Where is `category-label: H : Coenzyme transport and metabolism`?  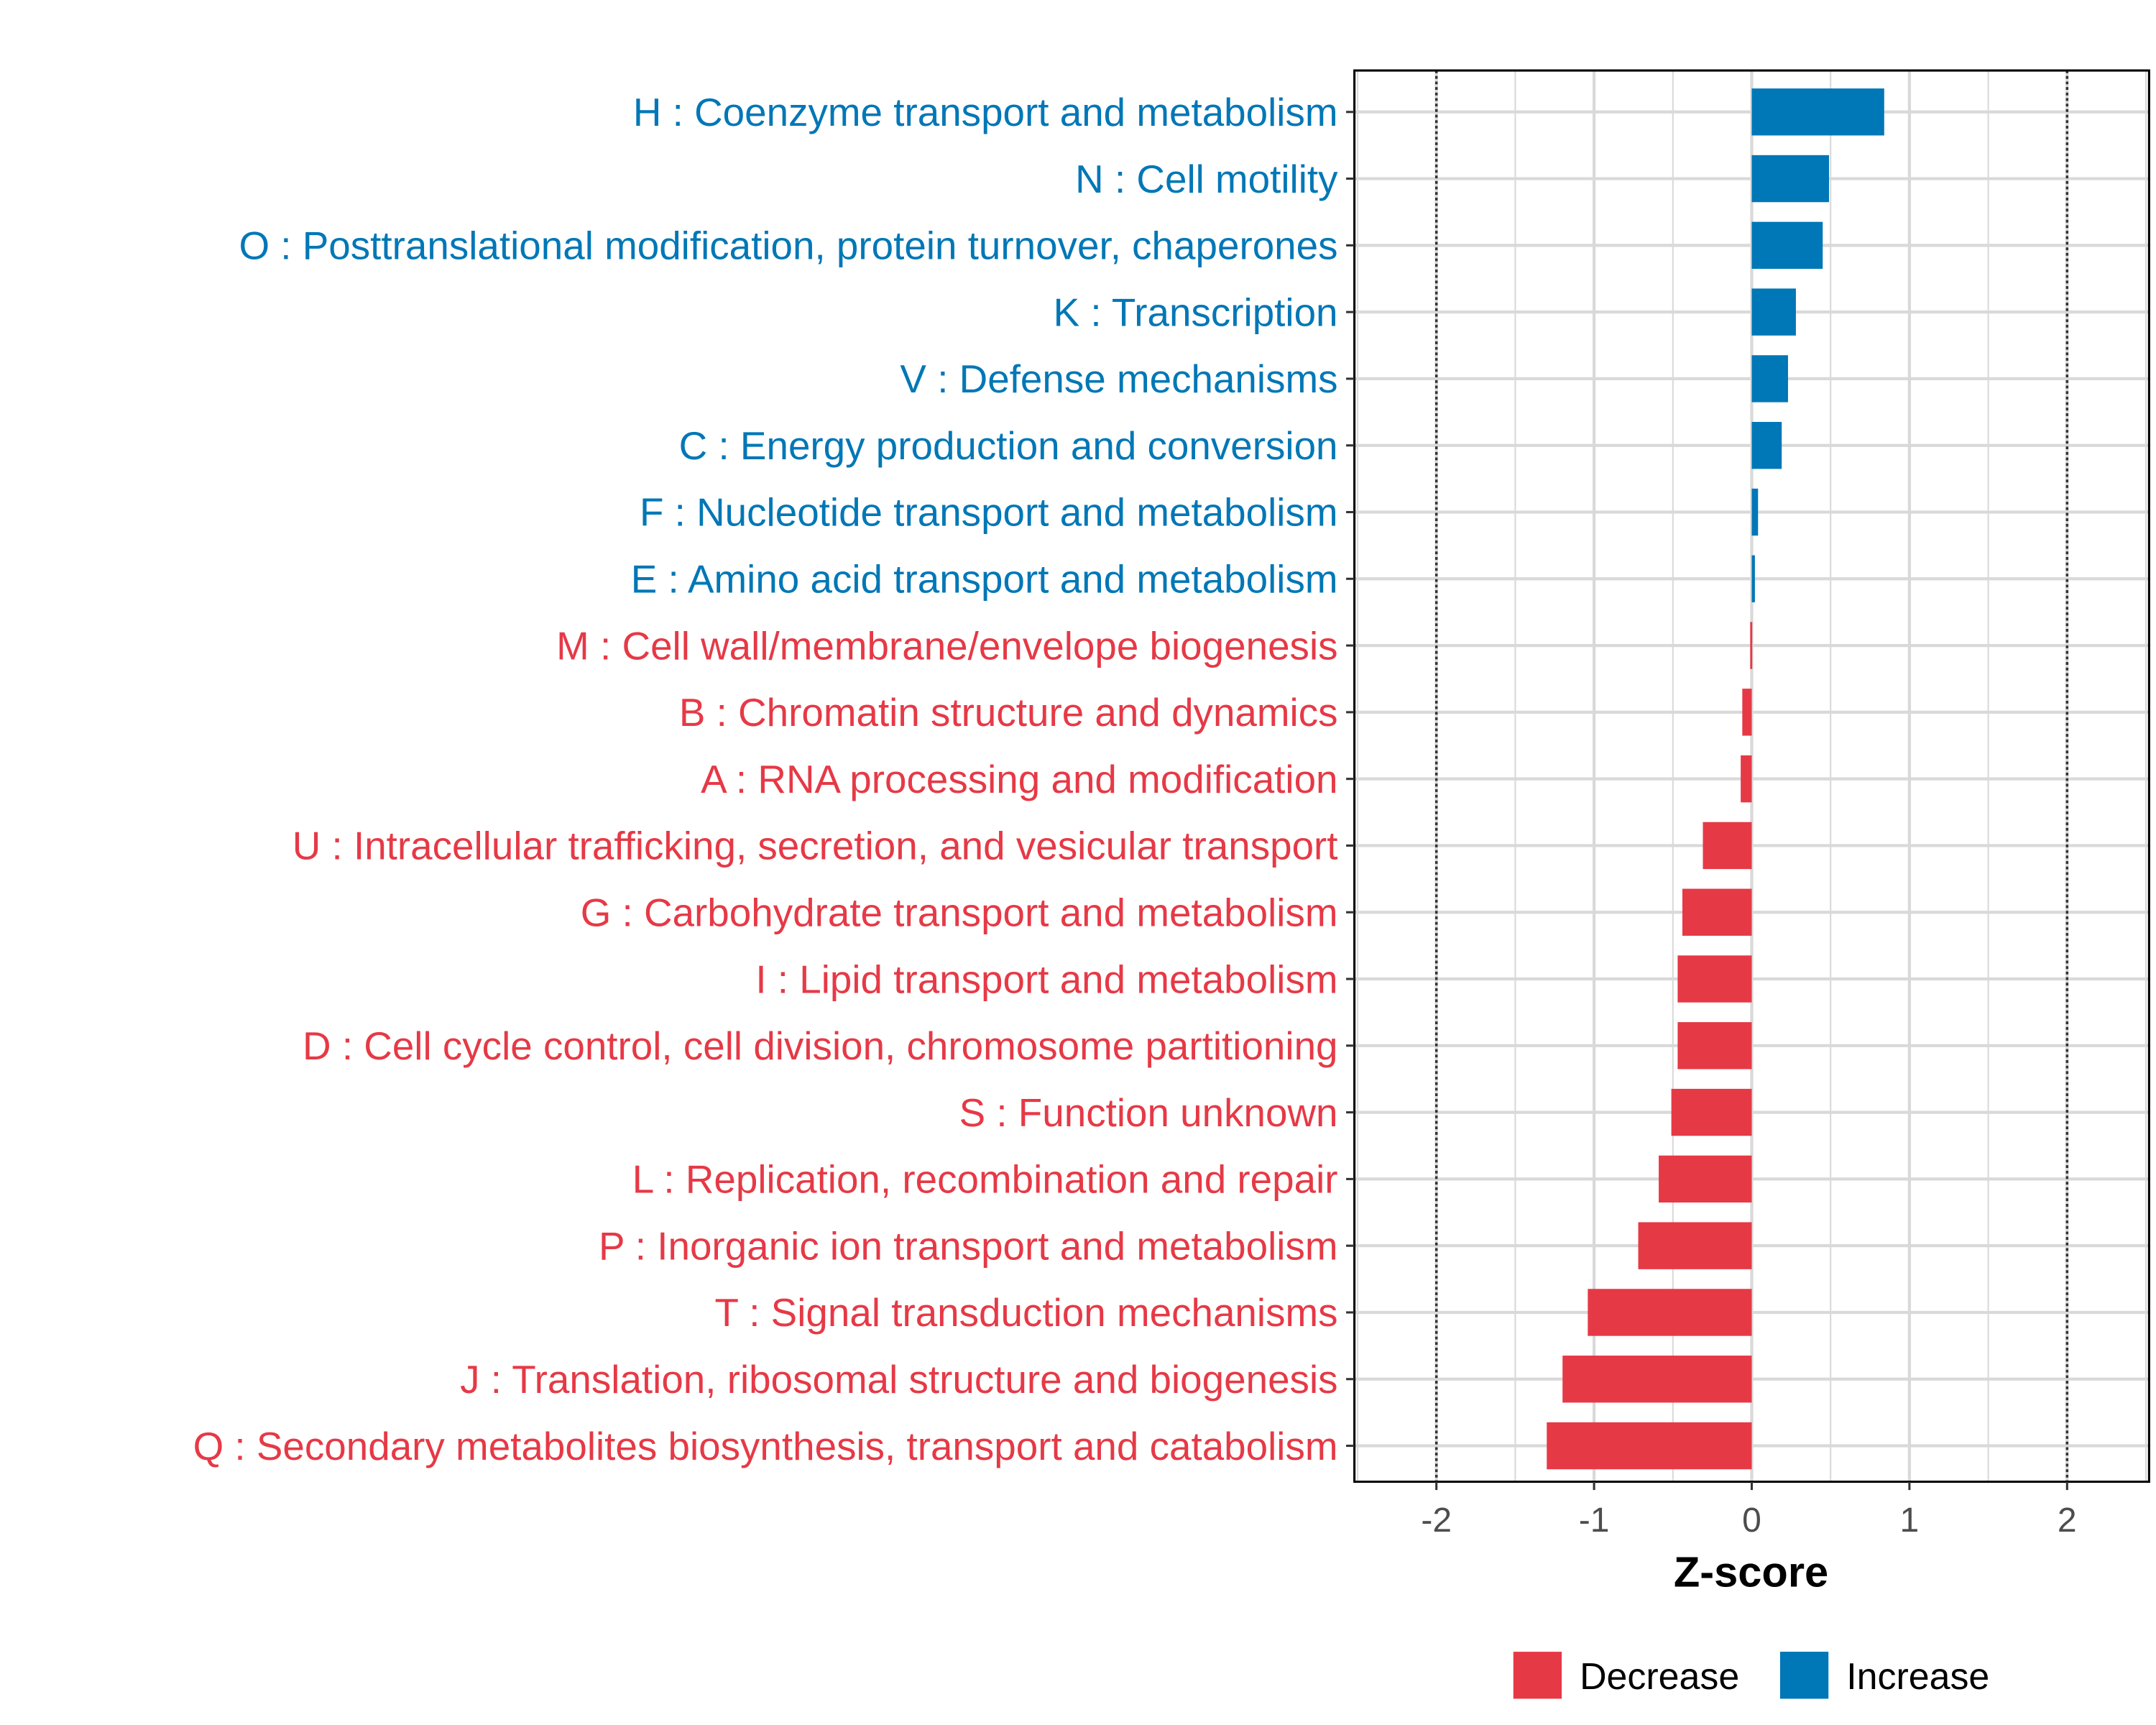 category-label: H : Coenzyme transport and metabolism is located at coordinates (985, 112).